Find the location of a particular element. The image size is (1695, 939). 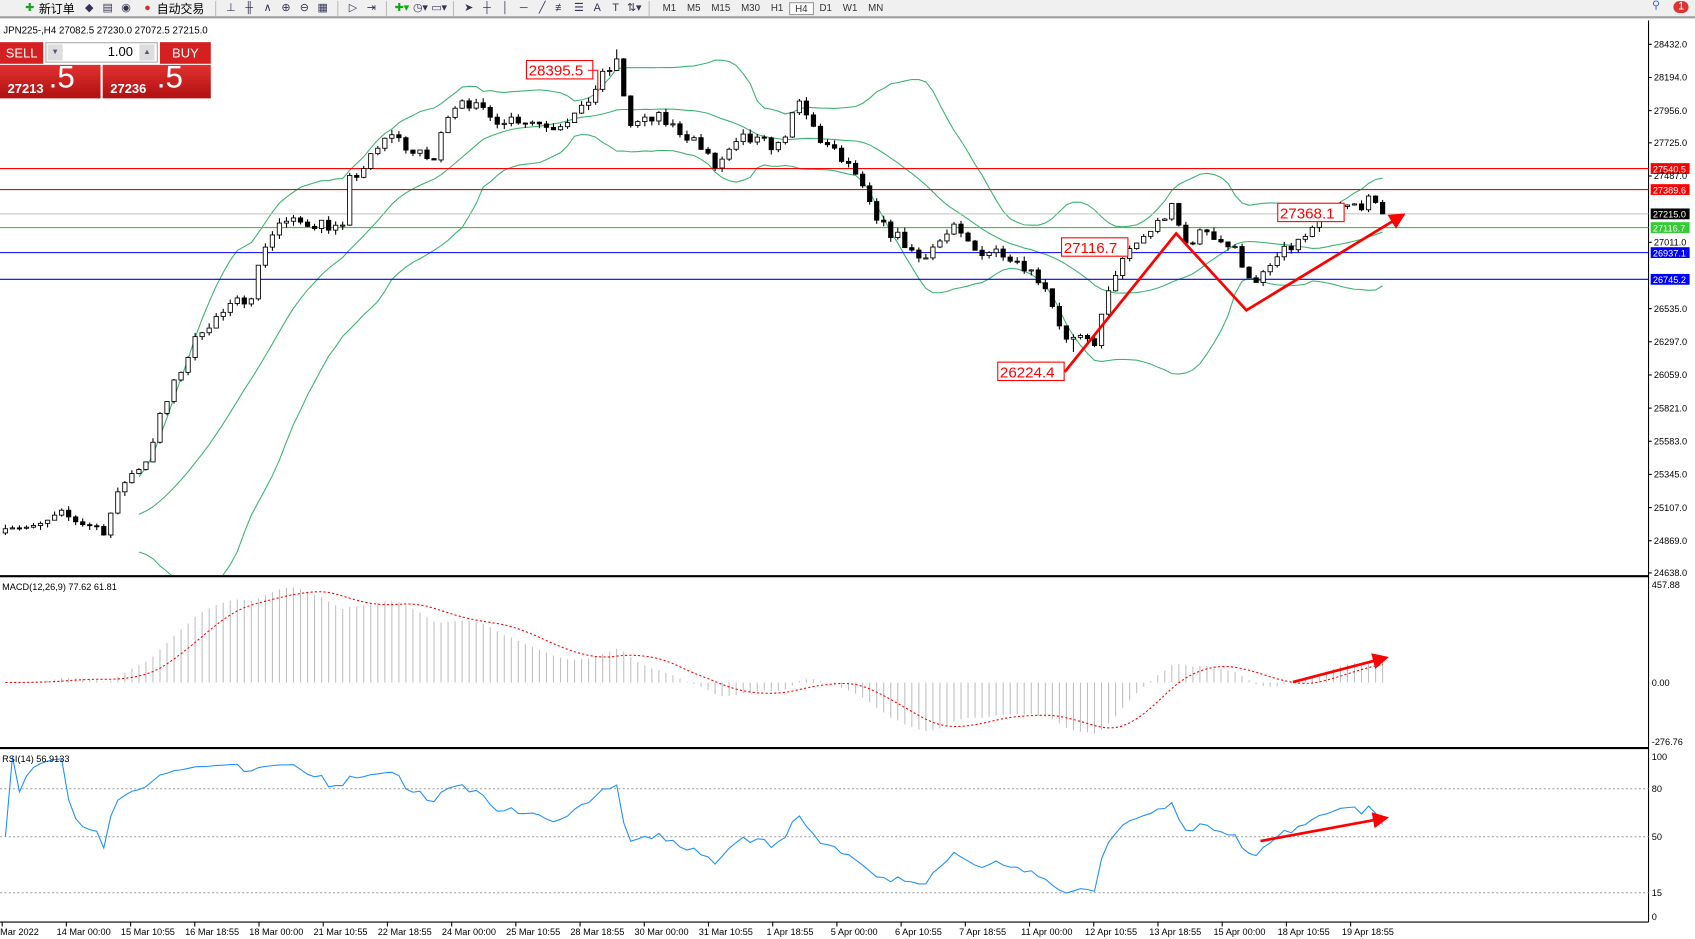

time-axis-label: 28 Mar 18:55 is located at coordinates (597, 932).